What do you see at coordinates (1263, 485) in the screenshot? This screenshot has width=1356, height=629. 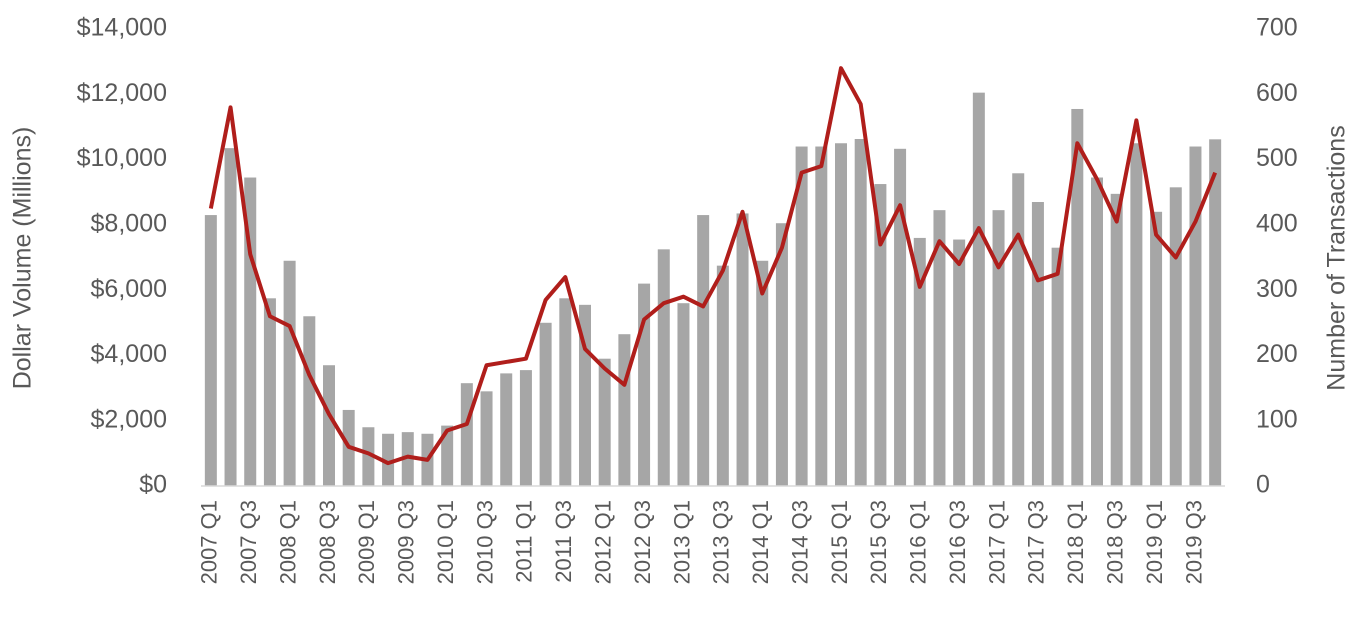 I see `y2-tick-label: 0` at bounding box center [1263, 485].